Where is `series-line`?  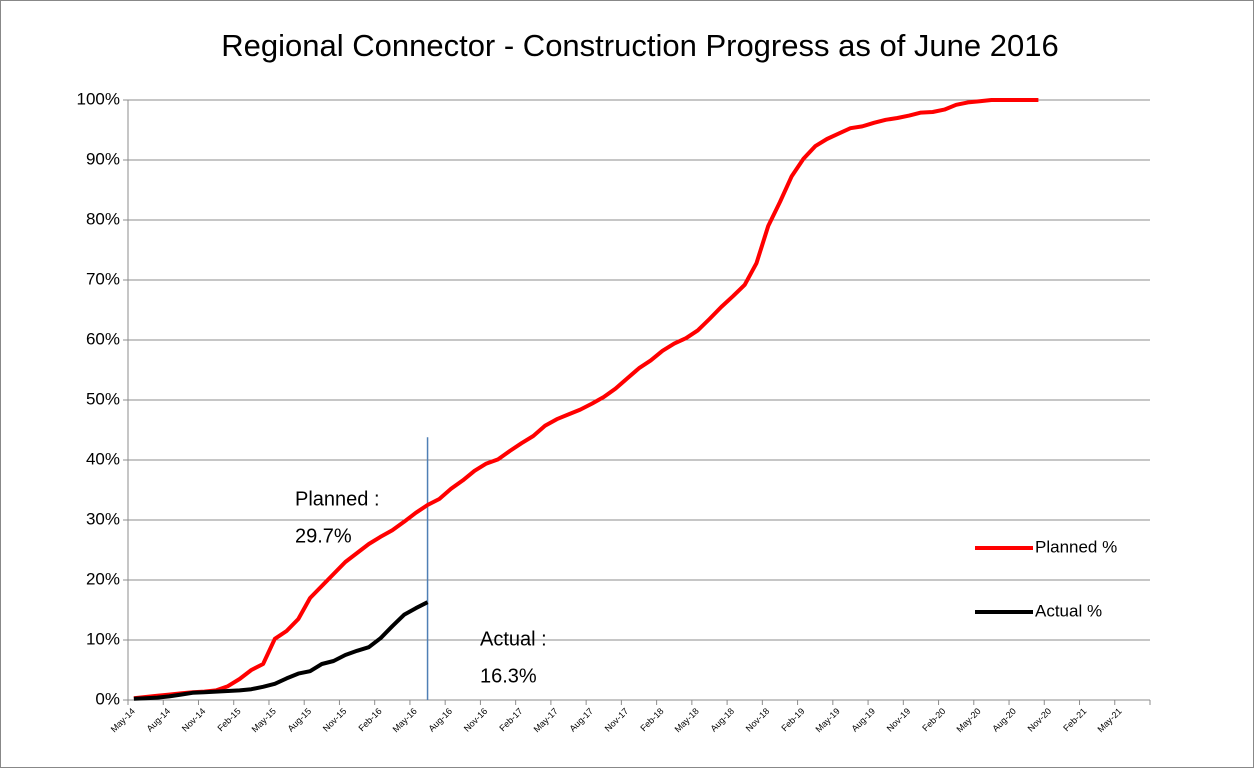
series-line is located at coordinates (281, 650).